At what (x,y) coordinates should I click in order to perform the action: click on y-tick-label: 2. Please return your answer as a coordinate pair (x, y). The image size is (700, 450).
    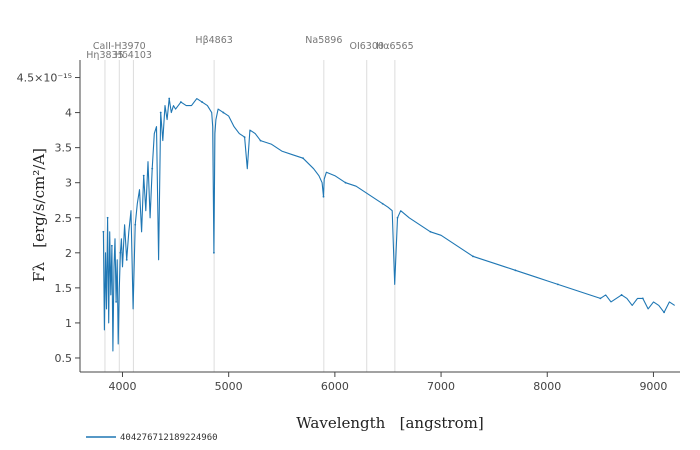
    Looking at the image, I should click on (68, 253).